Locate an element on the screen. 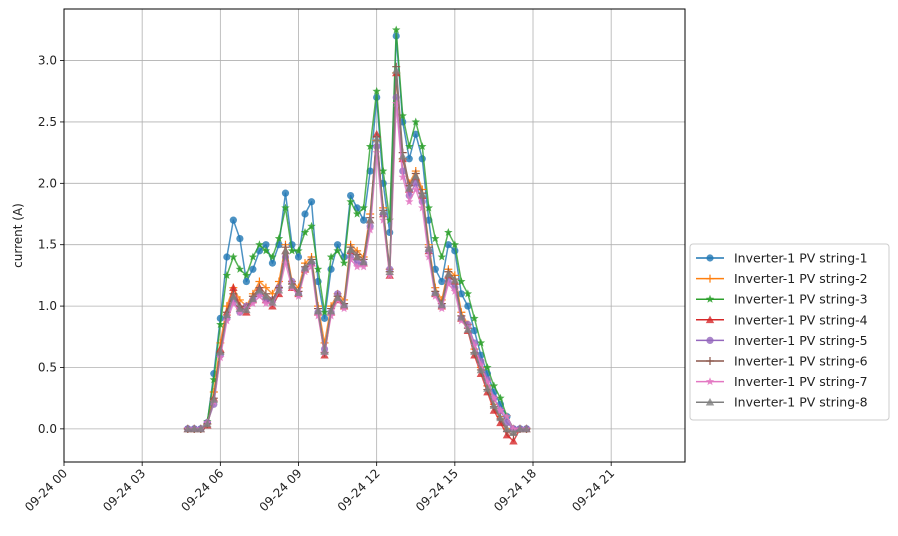 The height and width of the screenshot is (536, 898). y-axis-ticks: 0.0 0.5 1.0 1.5 2.0 2.5 3.0 is located at coordinates (51, 245).